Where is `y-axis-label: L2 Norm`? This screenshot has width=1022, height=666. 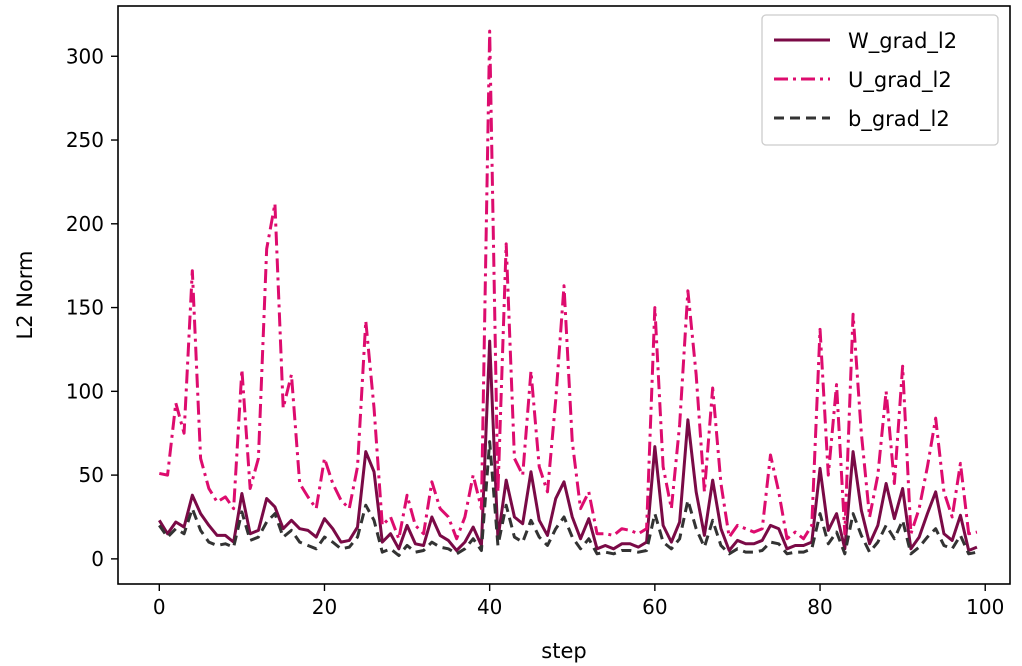
y-axis-label: L2 Norm is located at coordinates (25, 294).